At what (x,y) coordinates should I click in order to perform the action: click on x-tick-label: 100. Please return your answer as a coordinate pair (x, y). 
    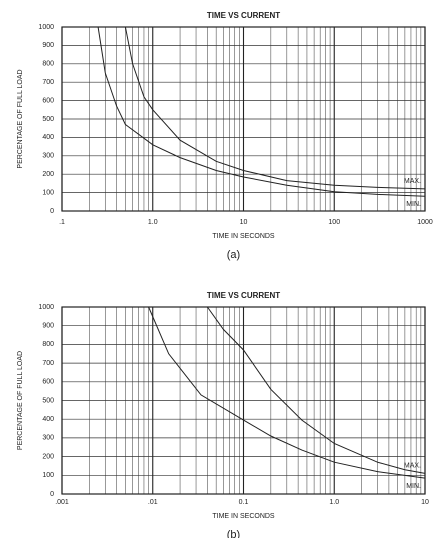
    Looking at the image, I should click on (334, 222).